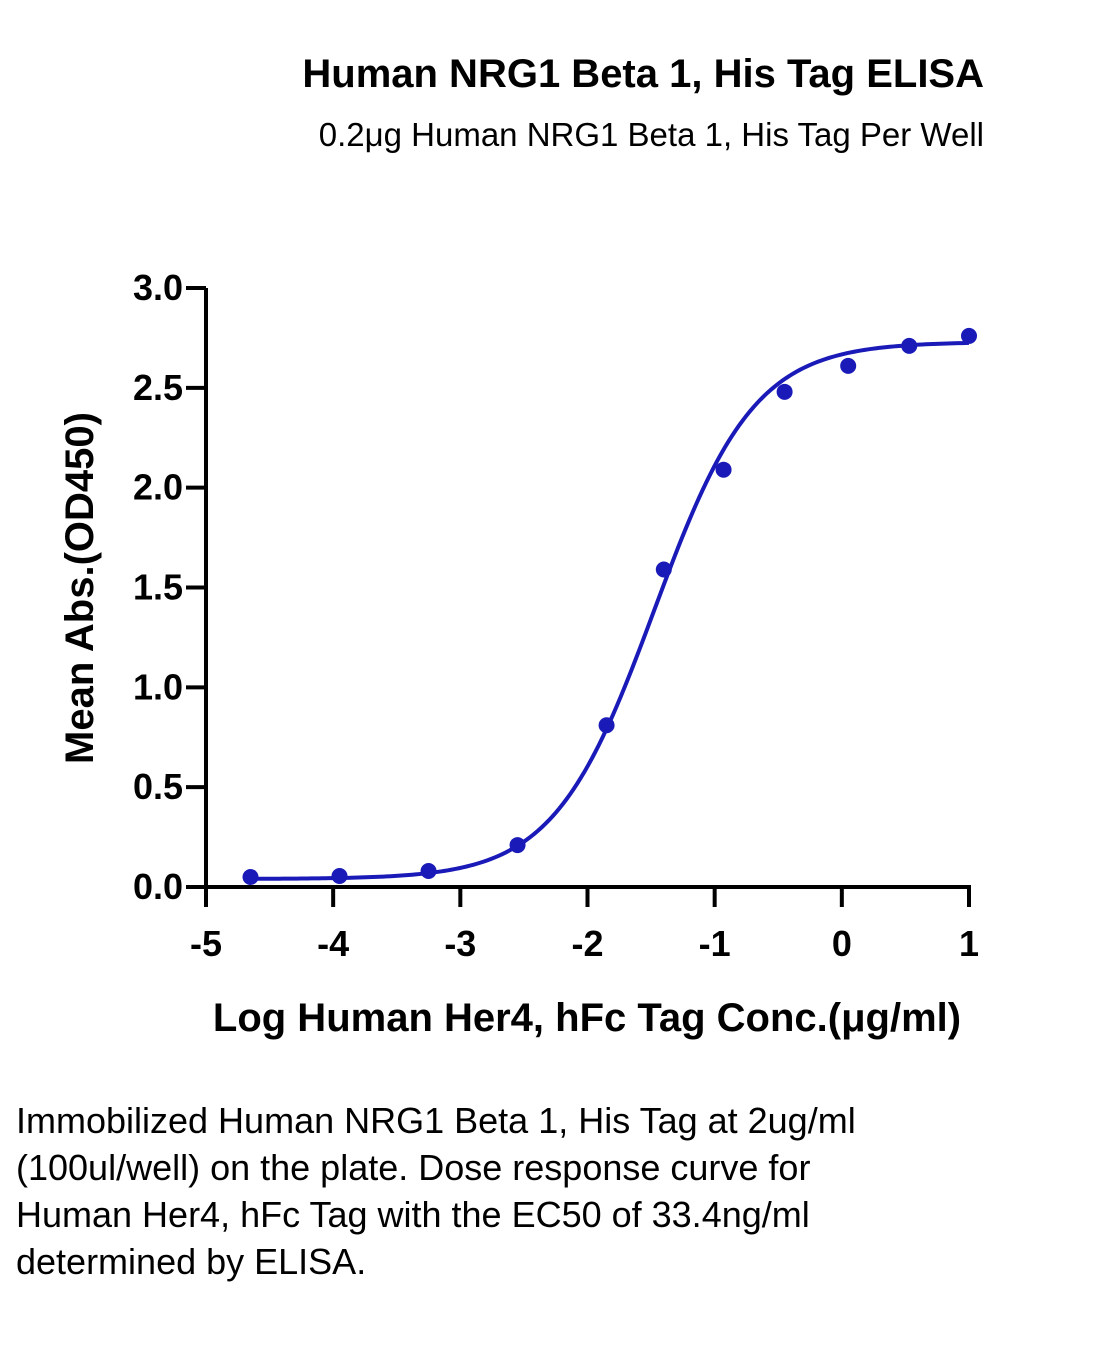  I want to click on x-tick-label: -2, so click(587, 943).